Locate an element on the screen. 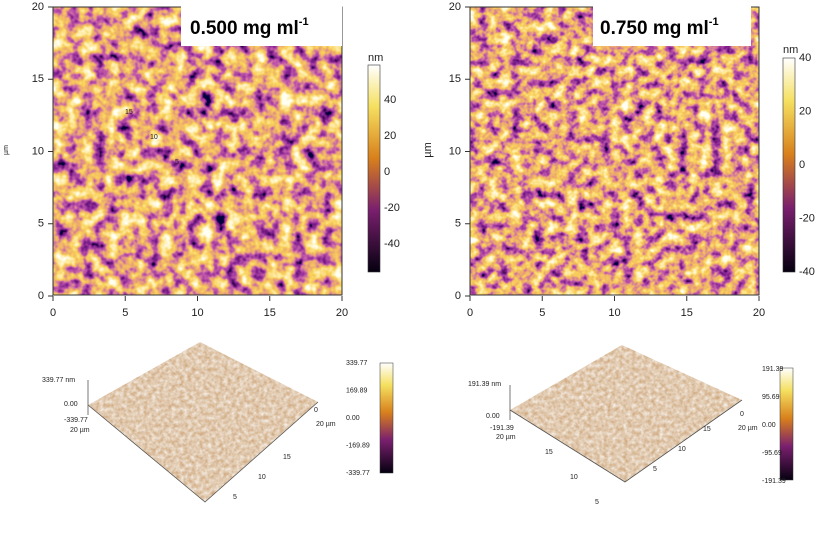 The image size is (825, 540). colorbar-tick-label: -191.39 is located at coordinates (774, 481).